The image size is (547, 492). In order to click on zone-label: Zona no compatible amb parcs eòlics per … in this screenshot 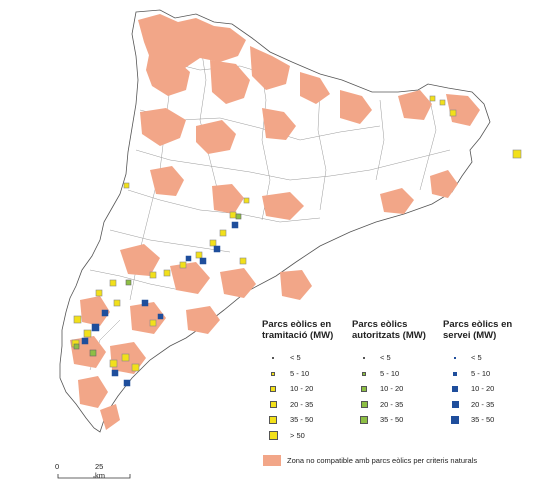, I will do `click(382, 460)`.